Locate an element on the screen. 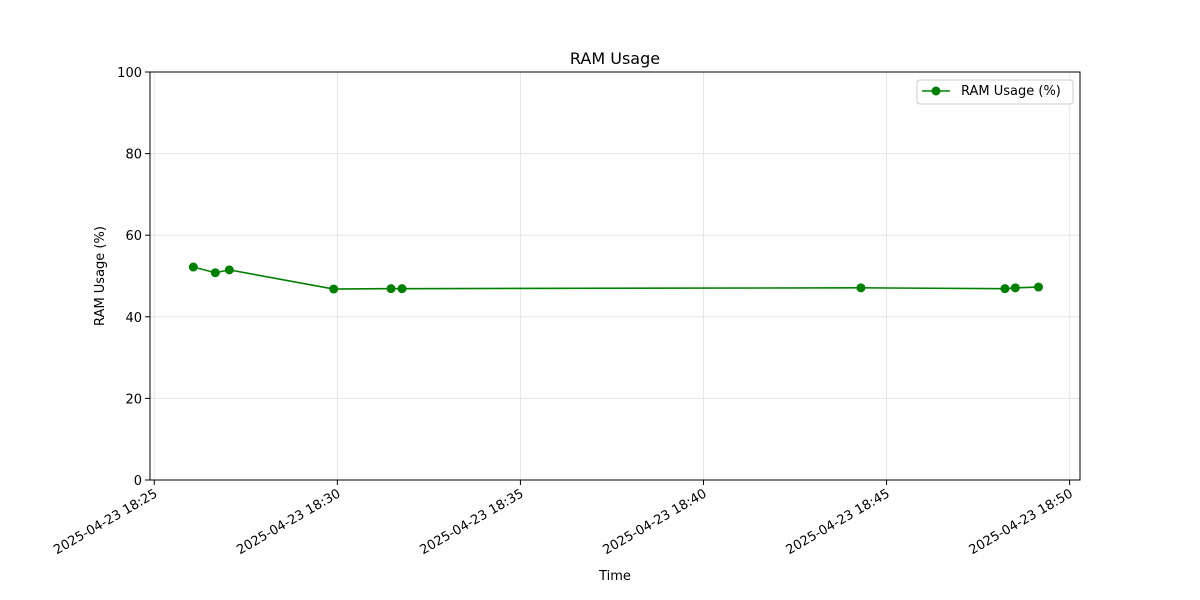 The width and height of the screenshot is (1200, 600). x-tick-label: 2025-04-23 18:40 is located at coordinates (655, 522).